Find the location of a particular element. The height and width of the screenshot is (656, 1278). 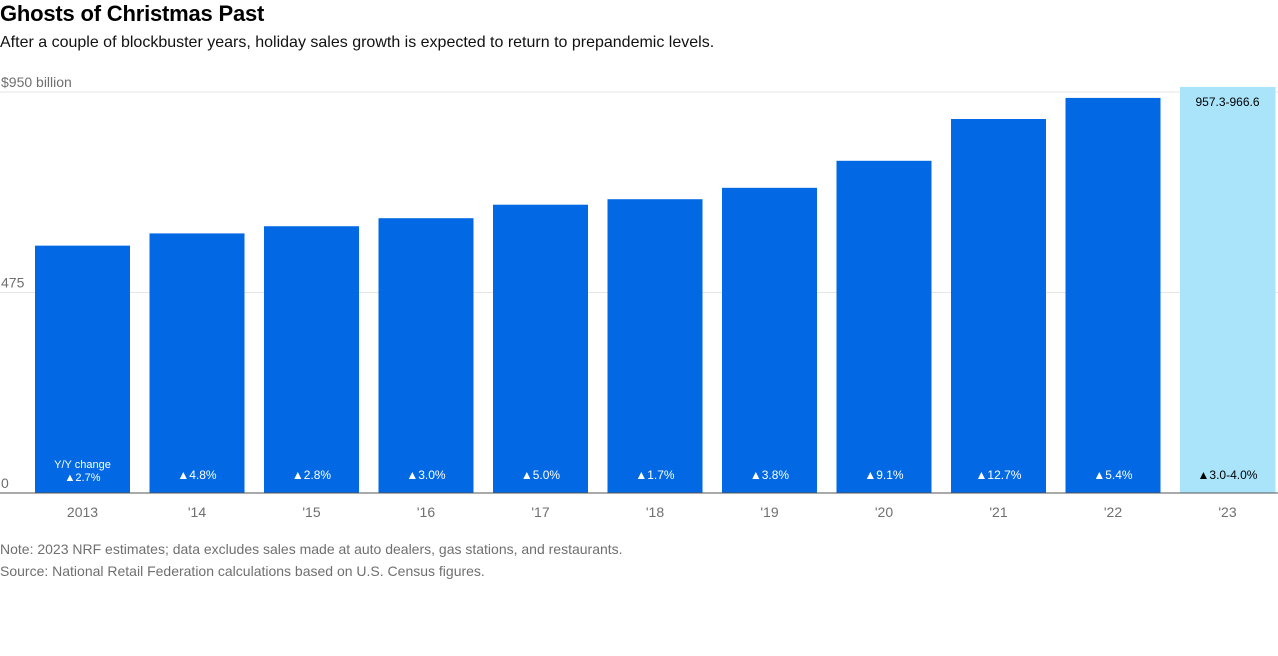

change-label: ▲12.7% is located at coordinates (999, 475).